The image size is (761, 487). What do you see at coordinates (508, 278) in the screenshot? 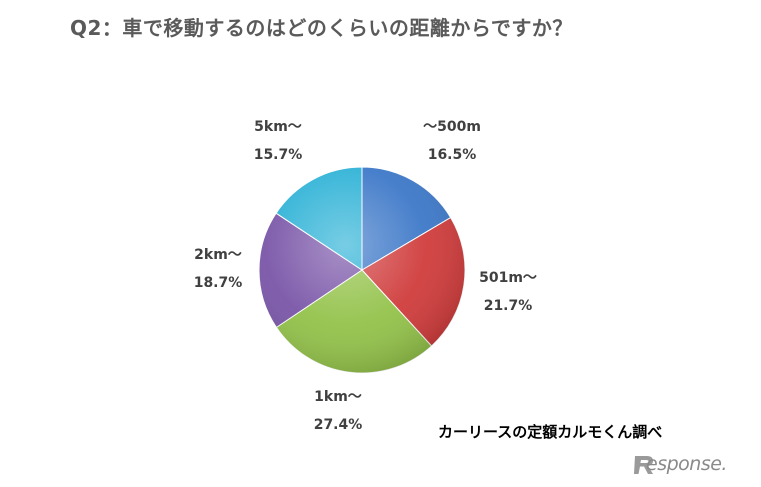
I see `slice-label-2: 501m～` at bounding box center [508, 278].